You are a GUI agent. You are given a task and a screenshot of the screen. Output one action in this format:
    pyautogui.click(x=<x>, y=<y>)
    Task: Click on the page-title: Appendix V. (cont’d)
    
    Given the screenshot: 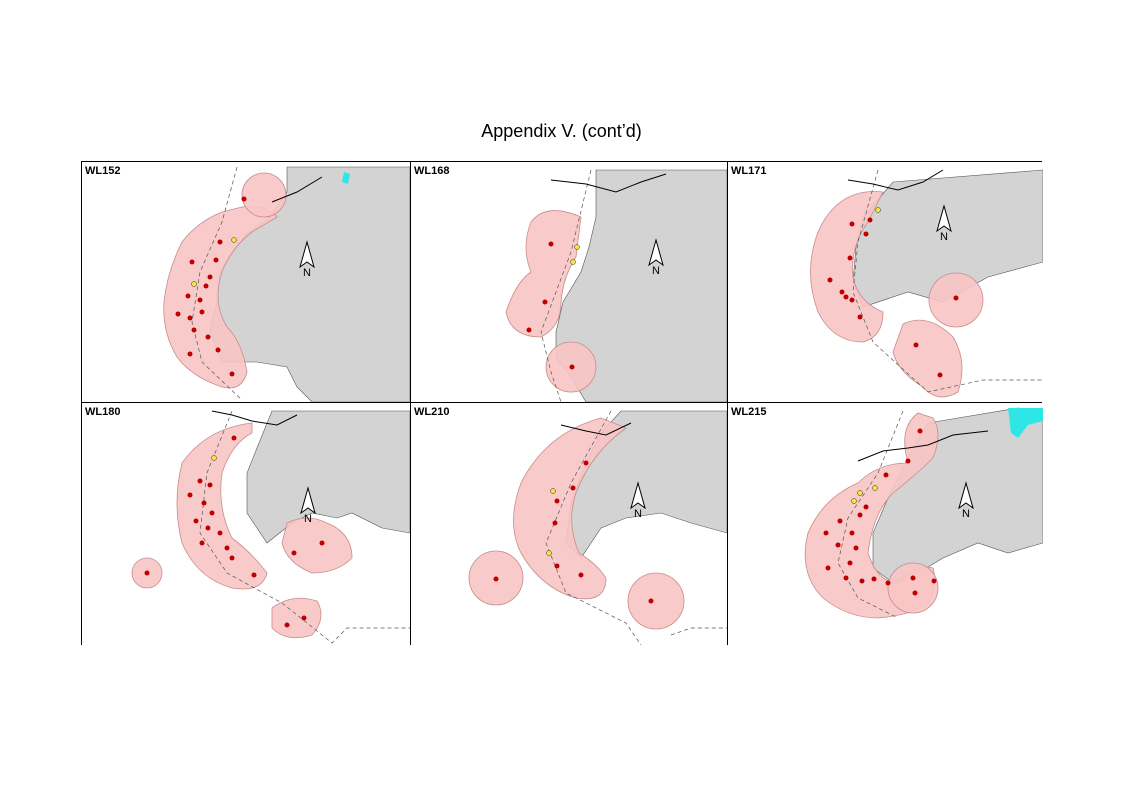 What is the action you would take?
    pyautogui.click(x=561, y=131)
    